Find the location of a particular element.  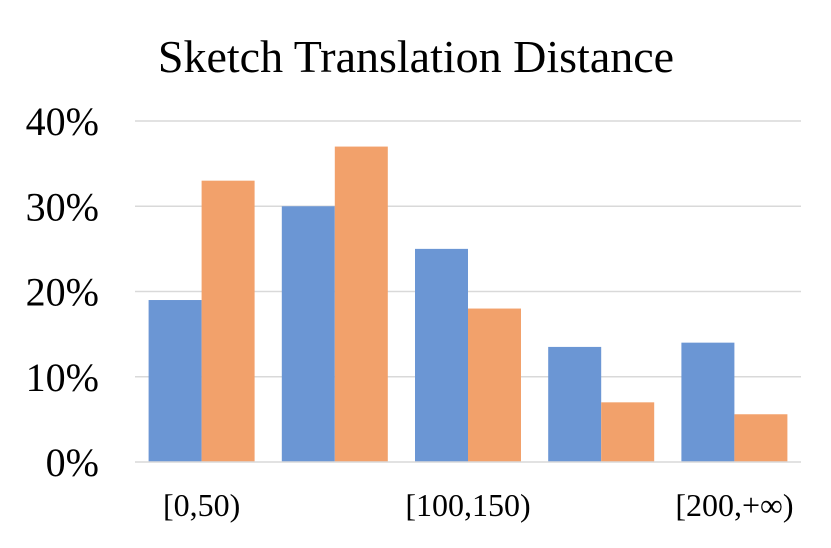

y-tick-label: 30% is located at coordinates (62, 206).